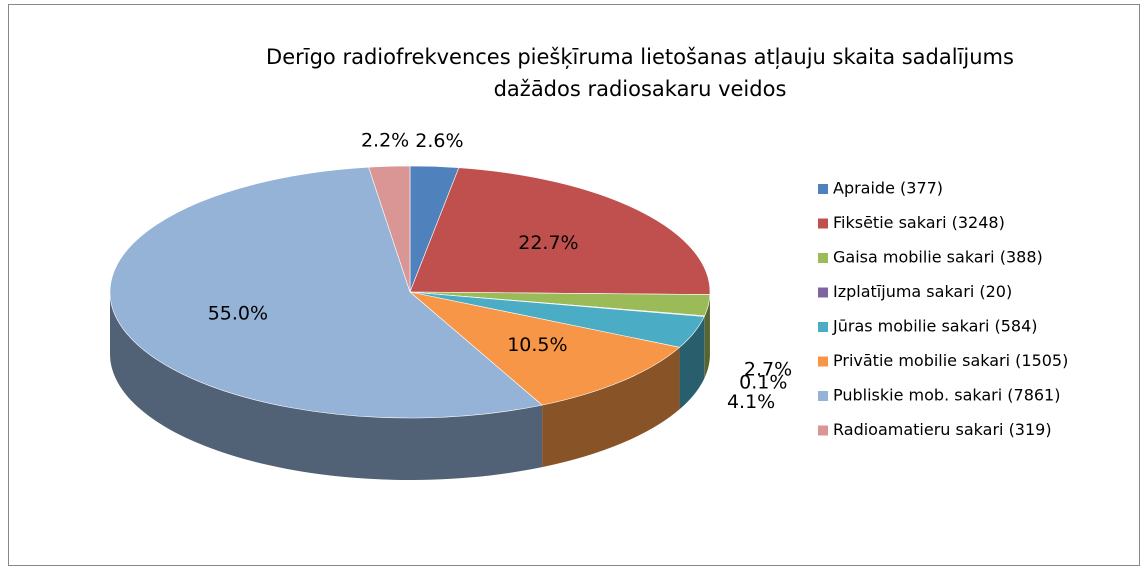 This screenshot has width=1146, height=575. What do you see at coordinates (751, 402) in the screenshot?
I see `data-label: 4.1%` at bounding box center [751, 402].